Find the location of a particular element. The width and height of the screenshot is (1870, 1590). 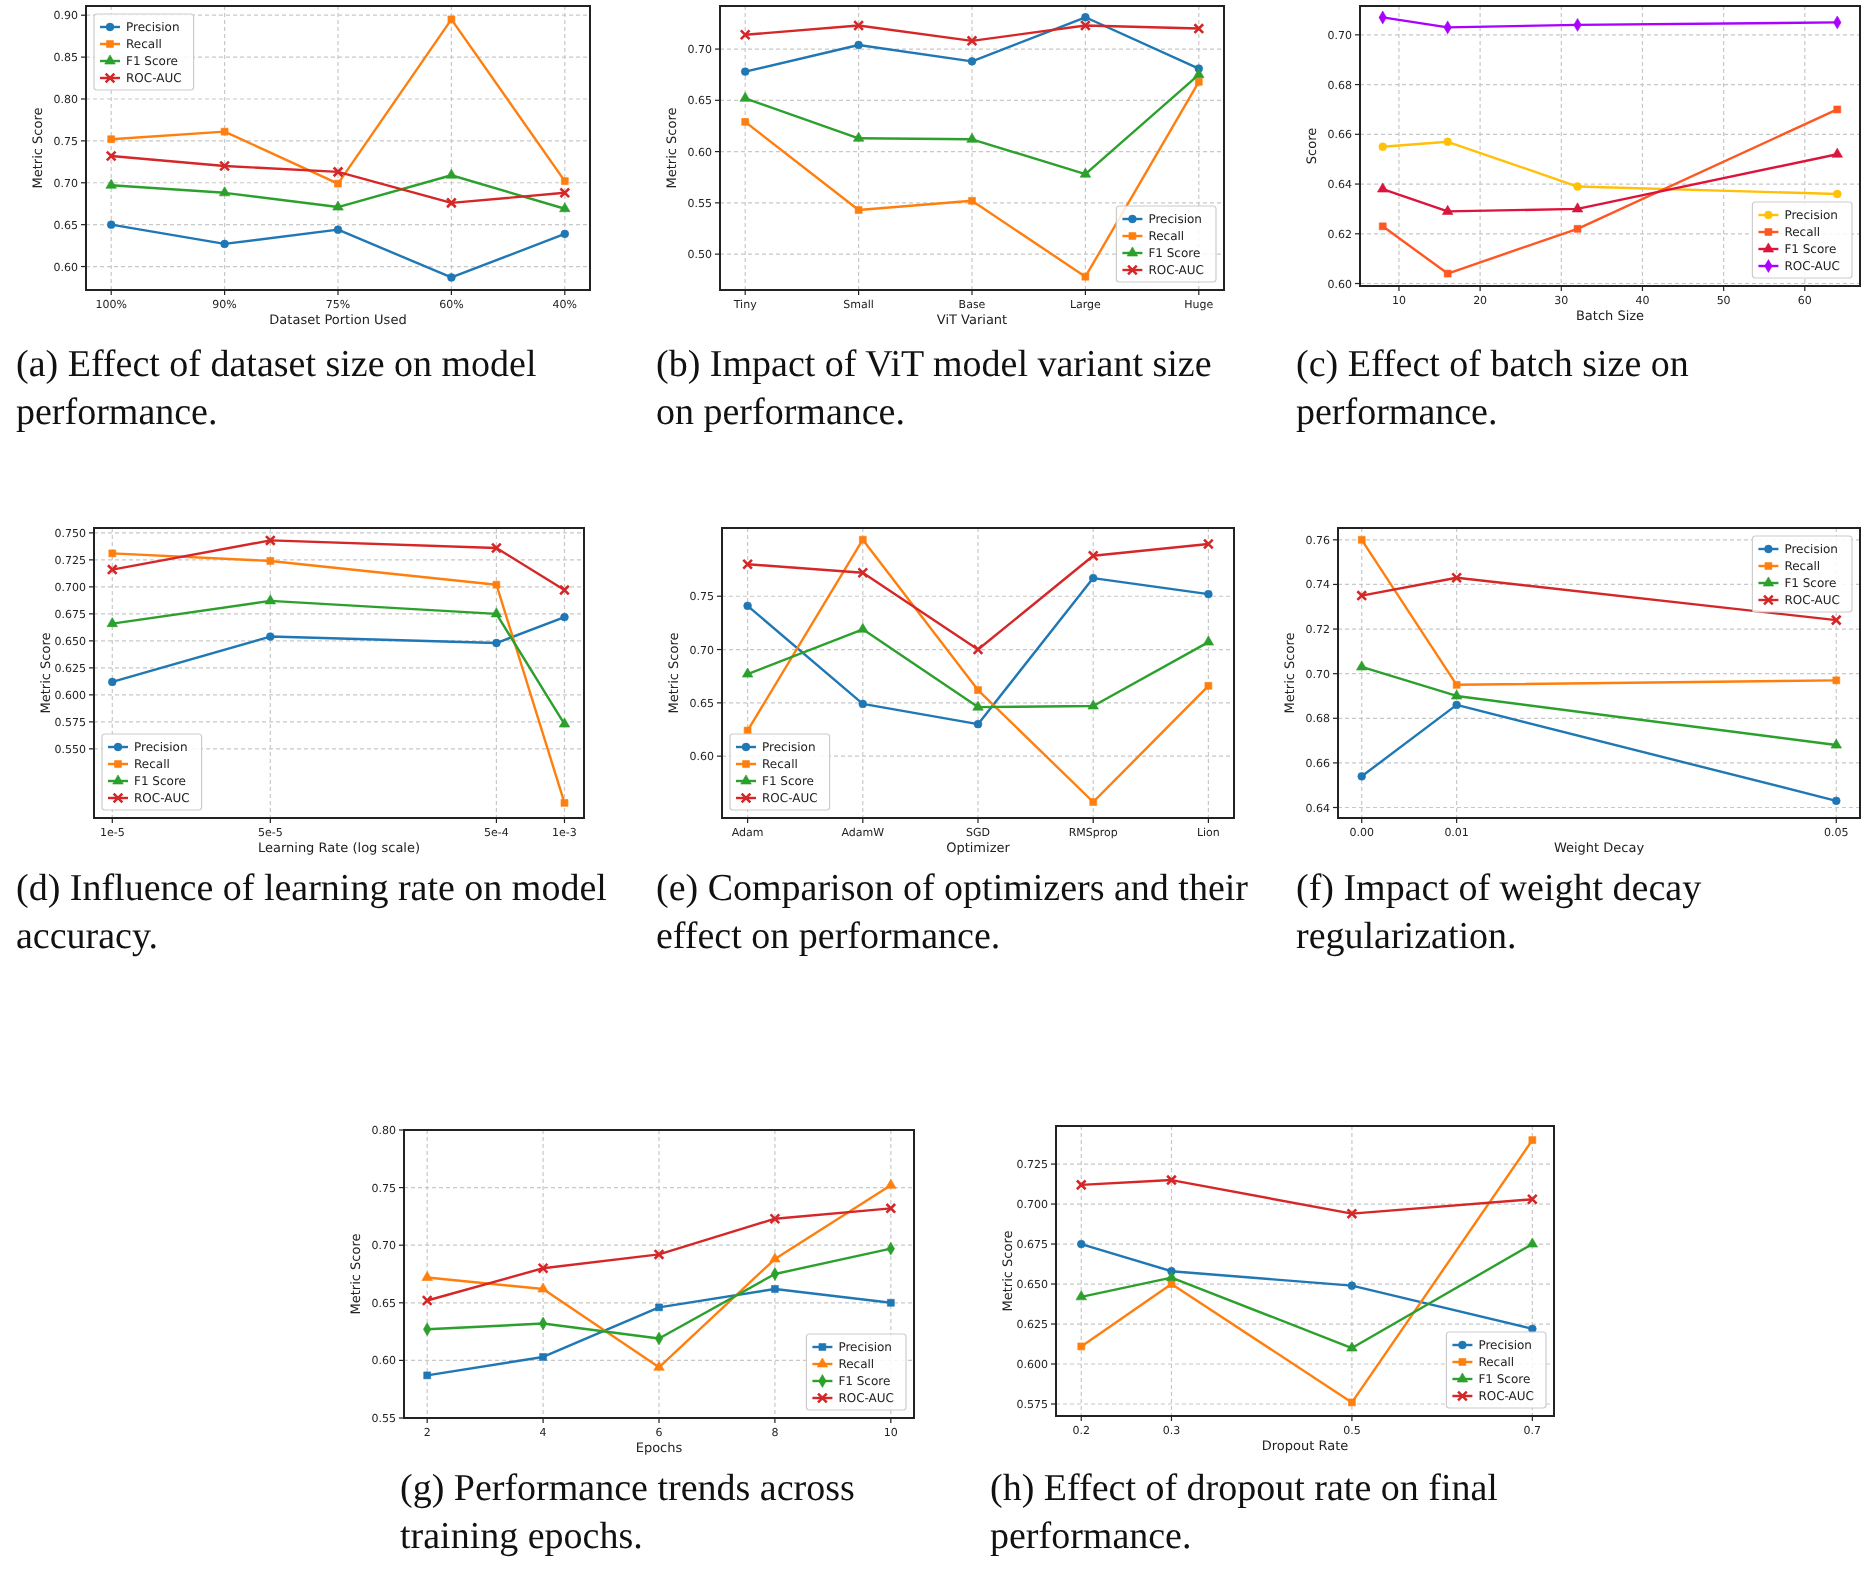

text: (c) Effect of batch size on performance. is located at coordinates (1493, 389).